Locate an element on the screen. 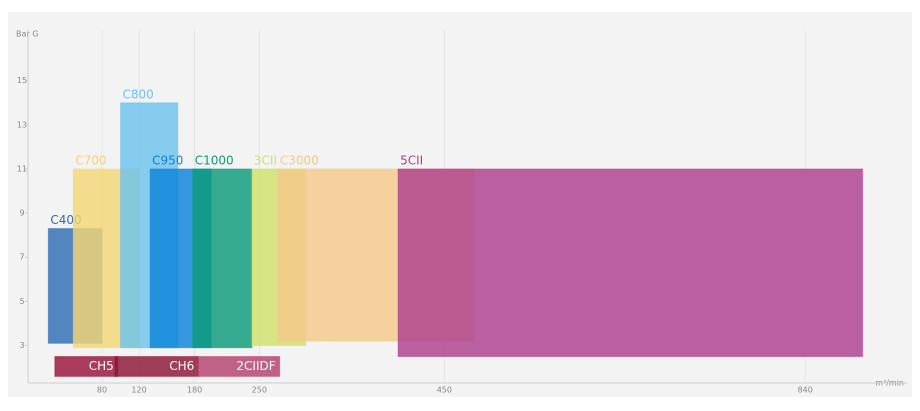 The image size is (920, 411). y-tick-label: 7 is located at coordinates (21, 257).